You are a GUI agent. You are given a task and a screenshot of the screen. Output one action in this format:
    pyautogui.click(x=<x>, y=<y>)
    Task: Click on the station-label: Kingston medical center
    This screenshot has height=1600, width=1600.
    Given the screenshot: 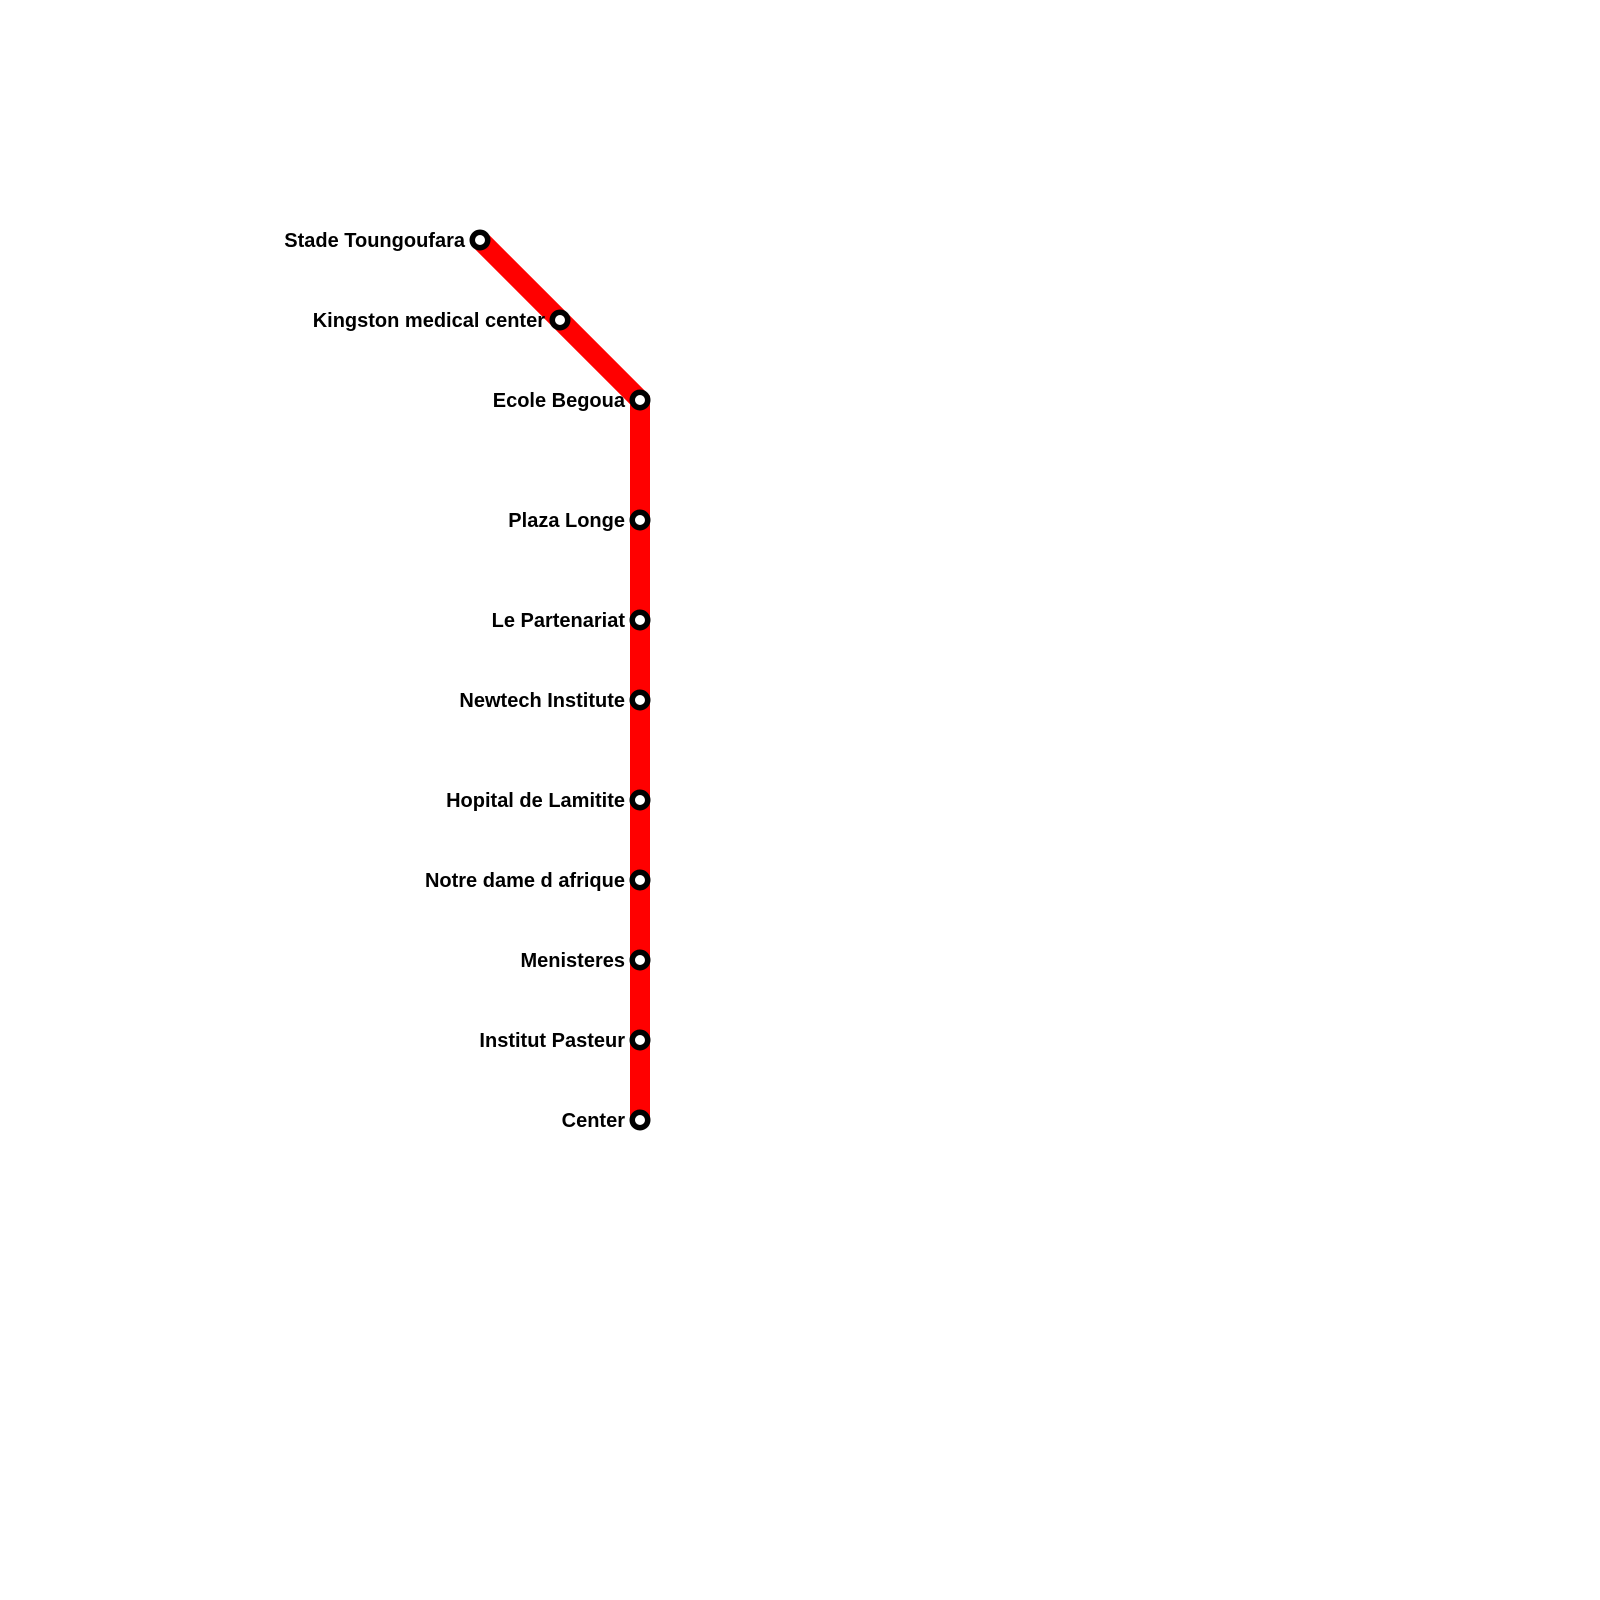 What is the action you would take?
    pyautogui.click(x=429, y=321)
    